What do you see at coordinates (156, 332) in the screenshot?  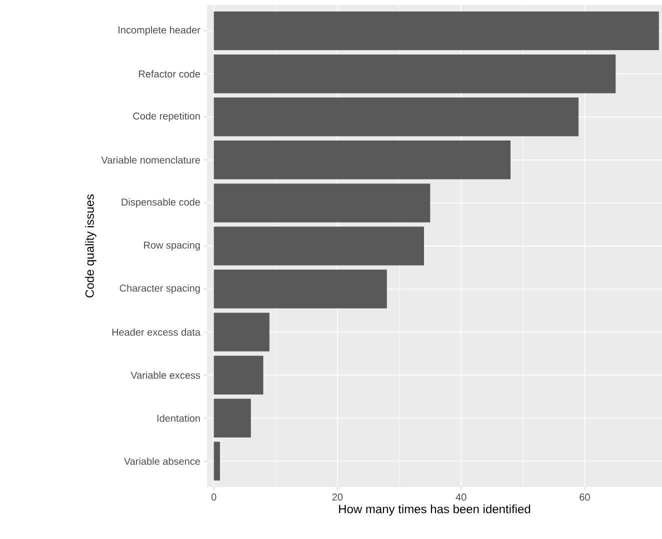 I see `y-tick-label: Header excess data` at bounding box center [156, 332].